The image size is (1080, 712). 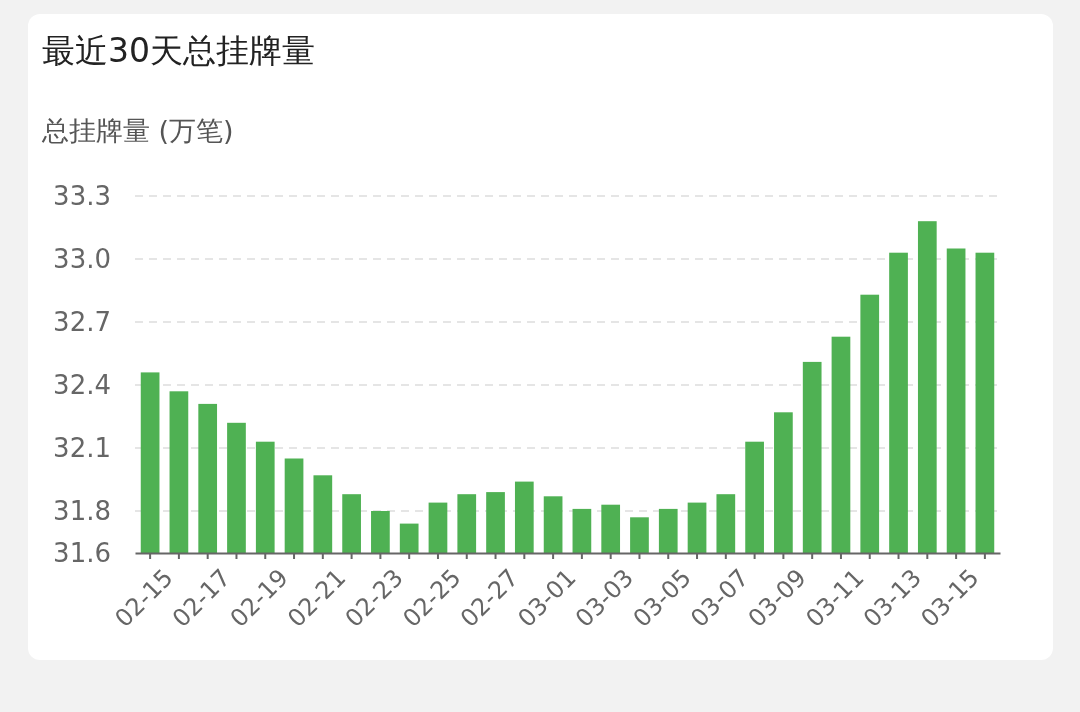 What do you see at coordinates (82, 552) in the screenshot?
I see `y-tick-label: 31.6` at bounding box center [82, 552].